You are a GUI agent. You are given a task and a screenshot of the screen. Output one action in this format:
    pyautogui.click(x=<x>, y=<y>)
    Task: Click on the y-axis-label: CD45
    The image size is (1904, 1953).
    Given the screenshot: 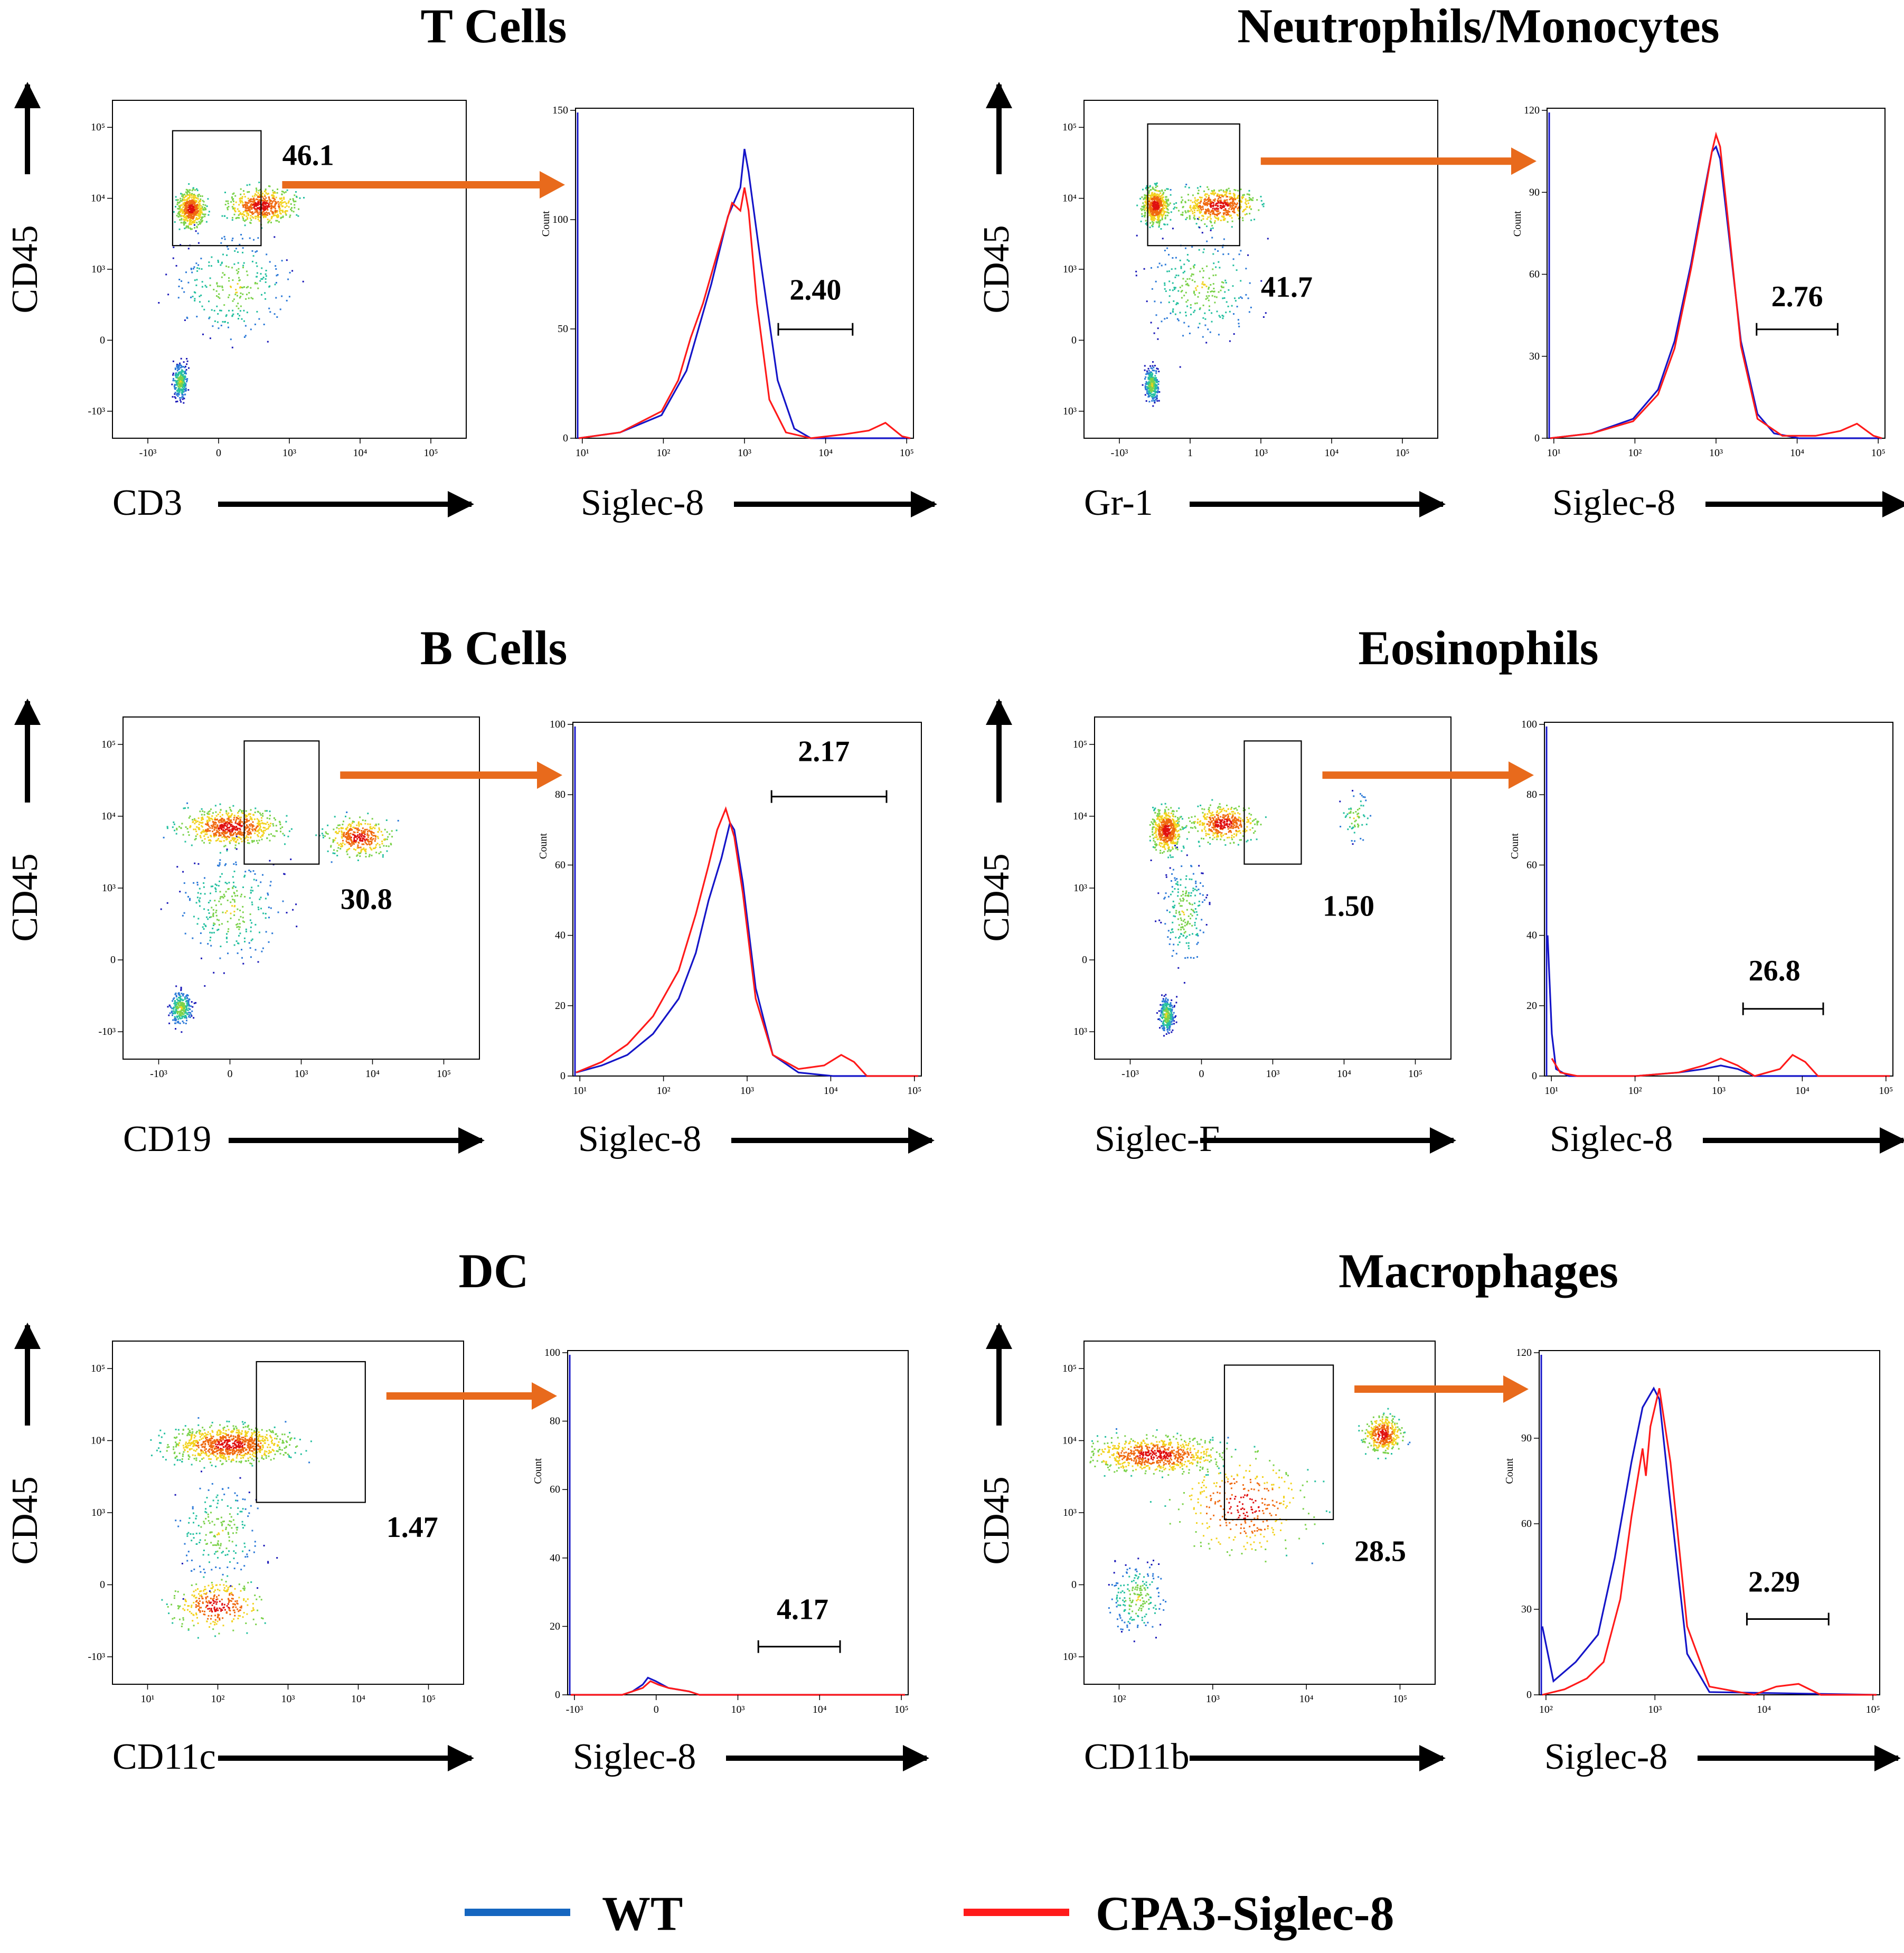 What is the action you would take?
    pyautogui.click(x=25, y=269)
    